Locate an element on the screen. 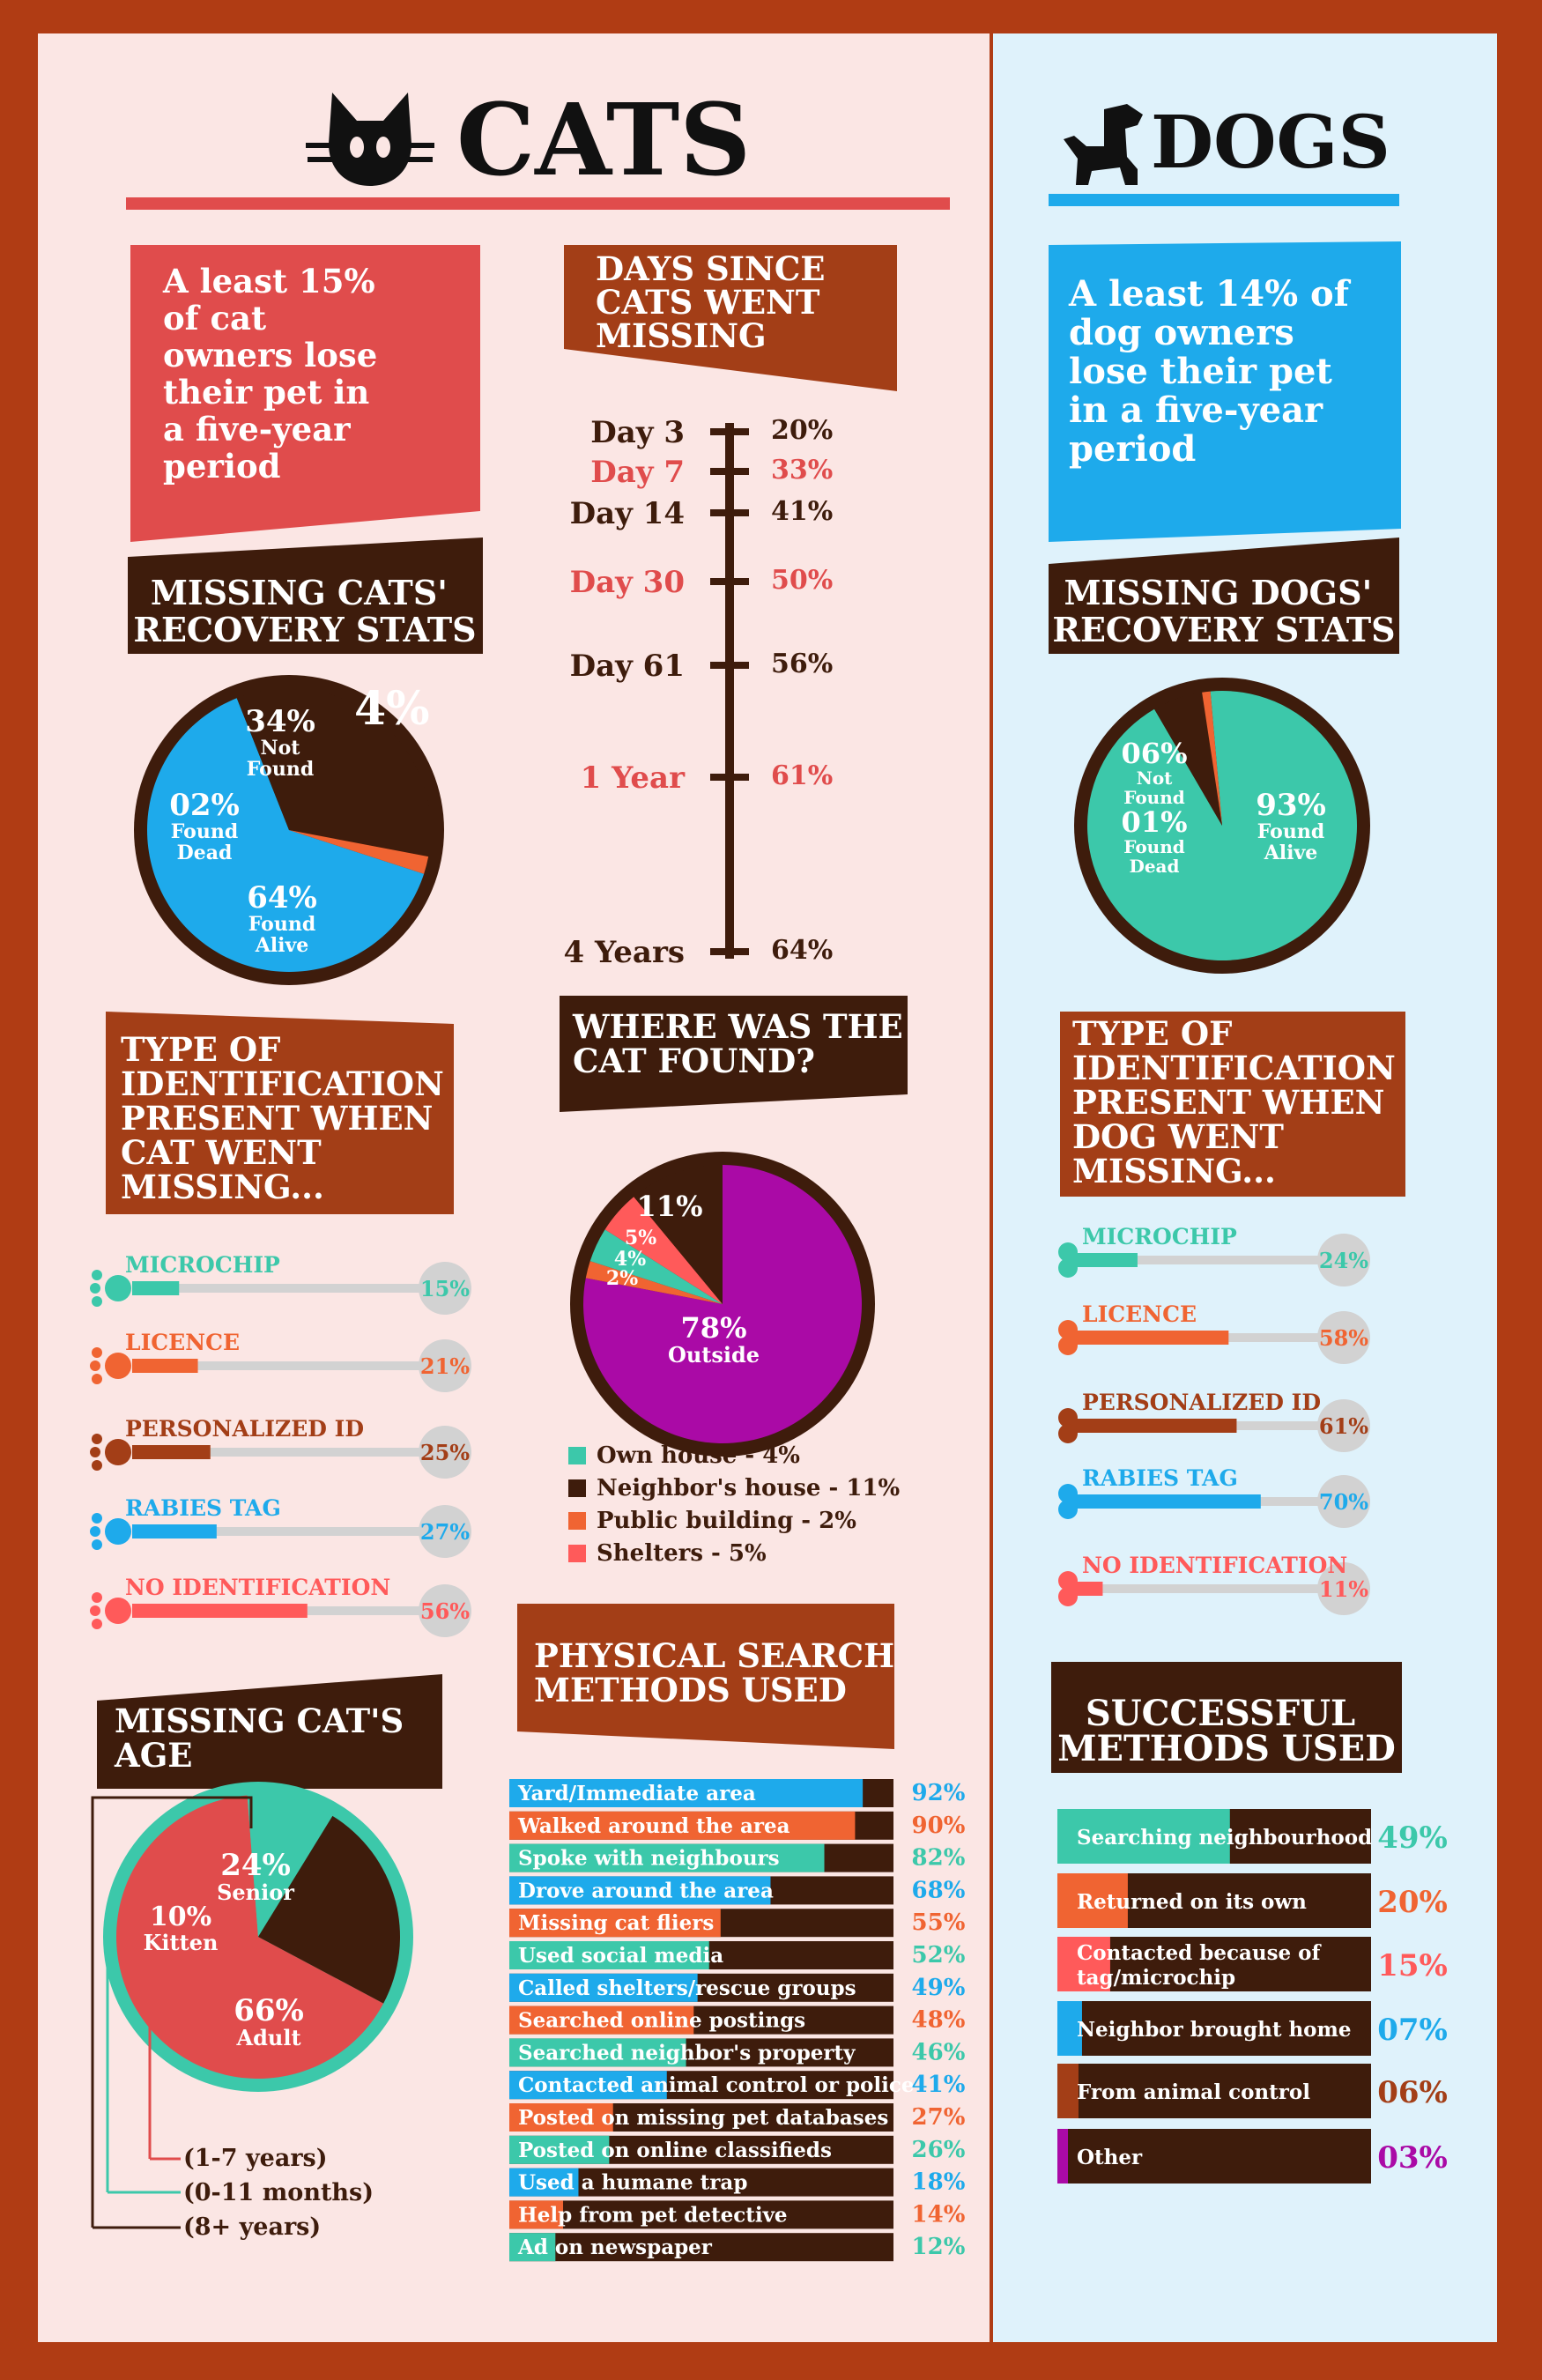 This screenshot has height=2380, width=1542. legend-label: Neighbor's house - 11% is located at coordinates (749, 1488).